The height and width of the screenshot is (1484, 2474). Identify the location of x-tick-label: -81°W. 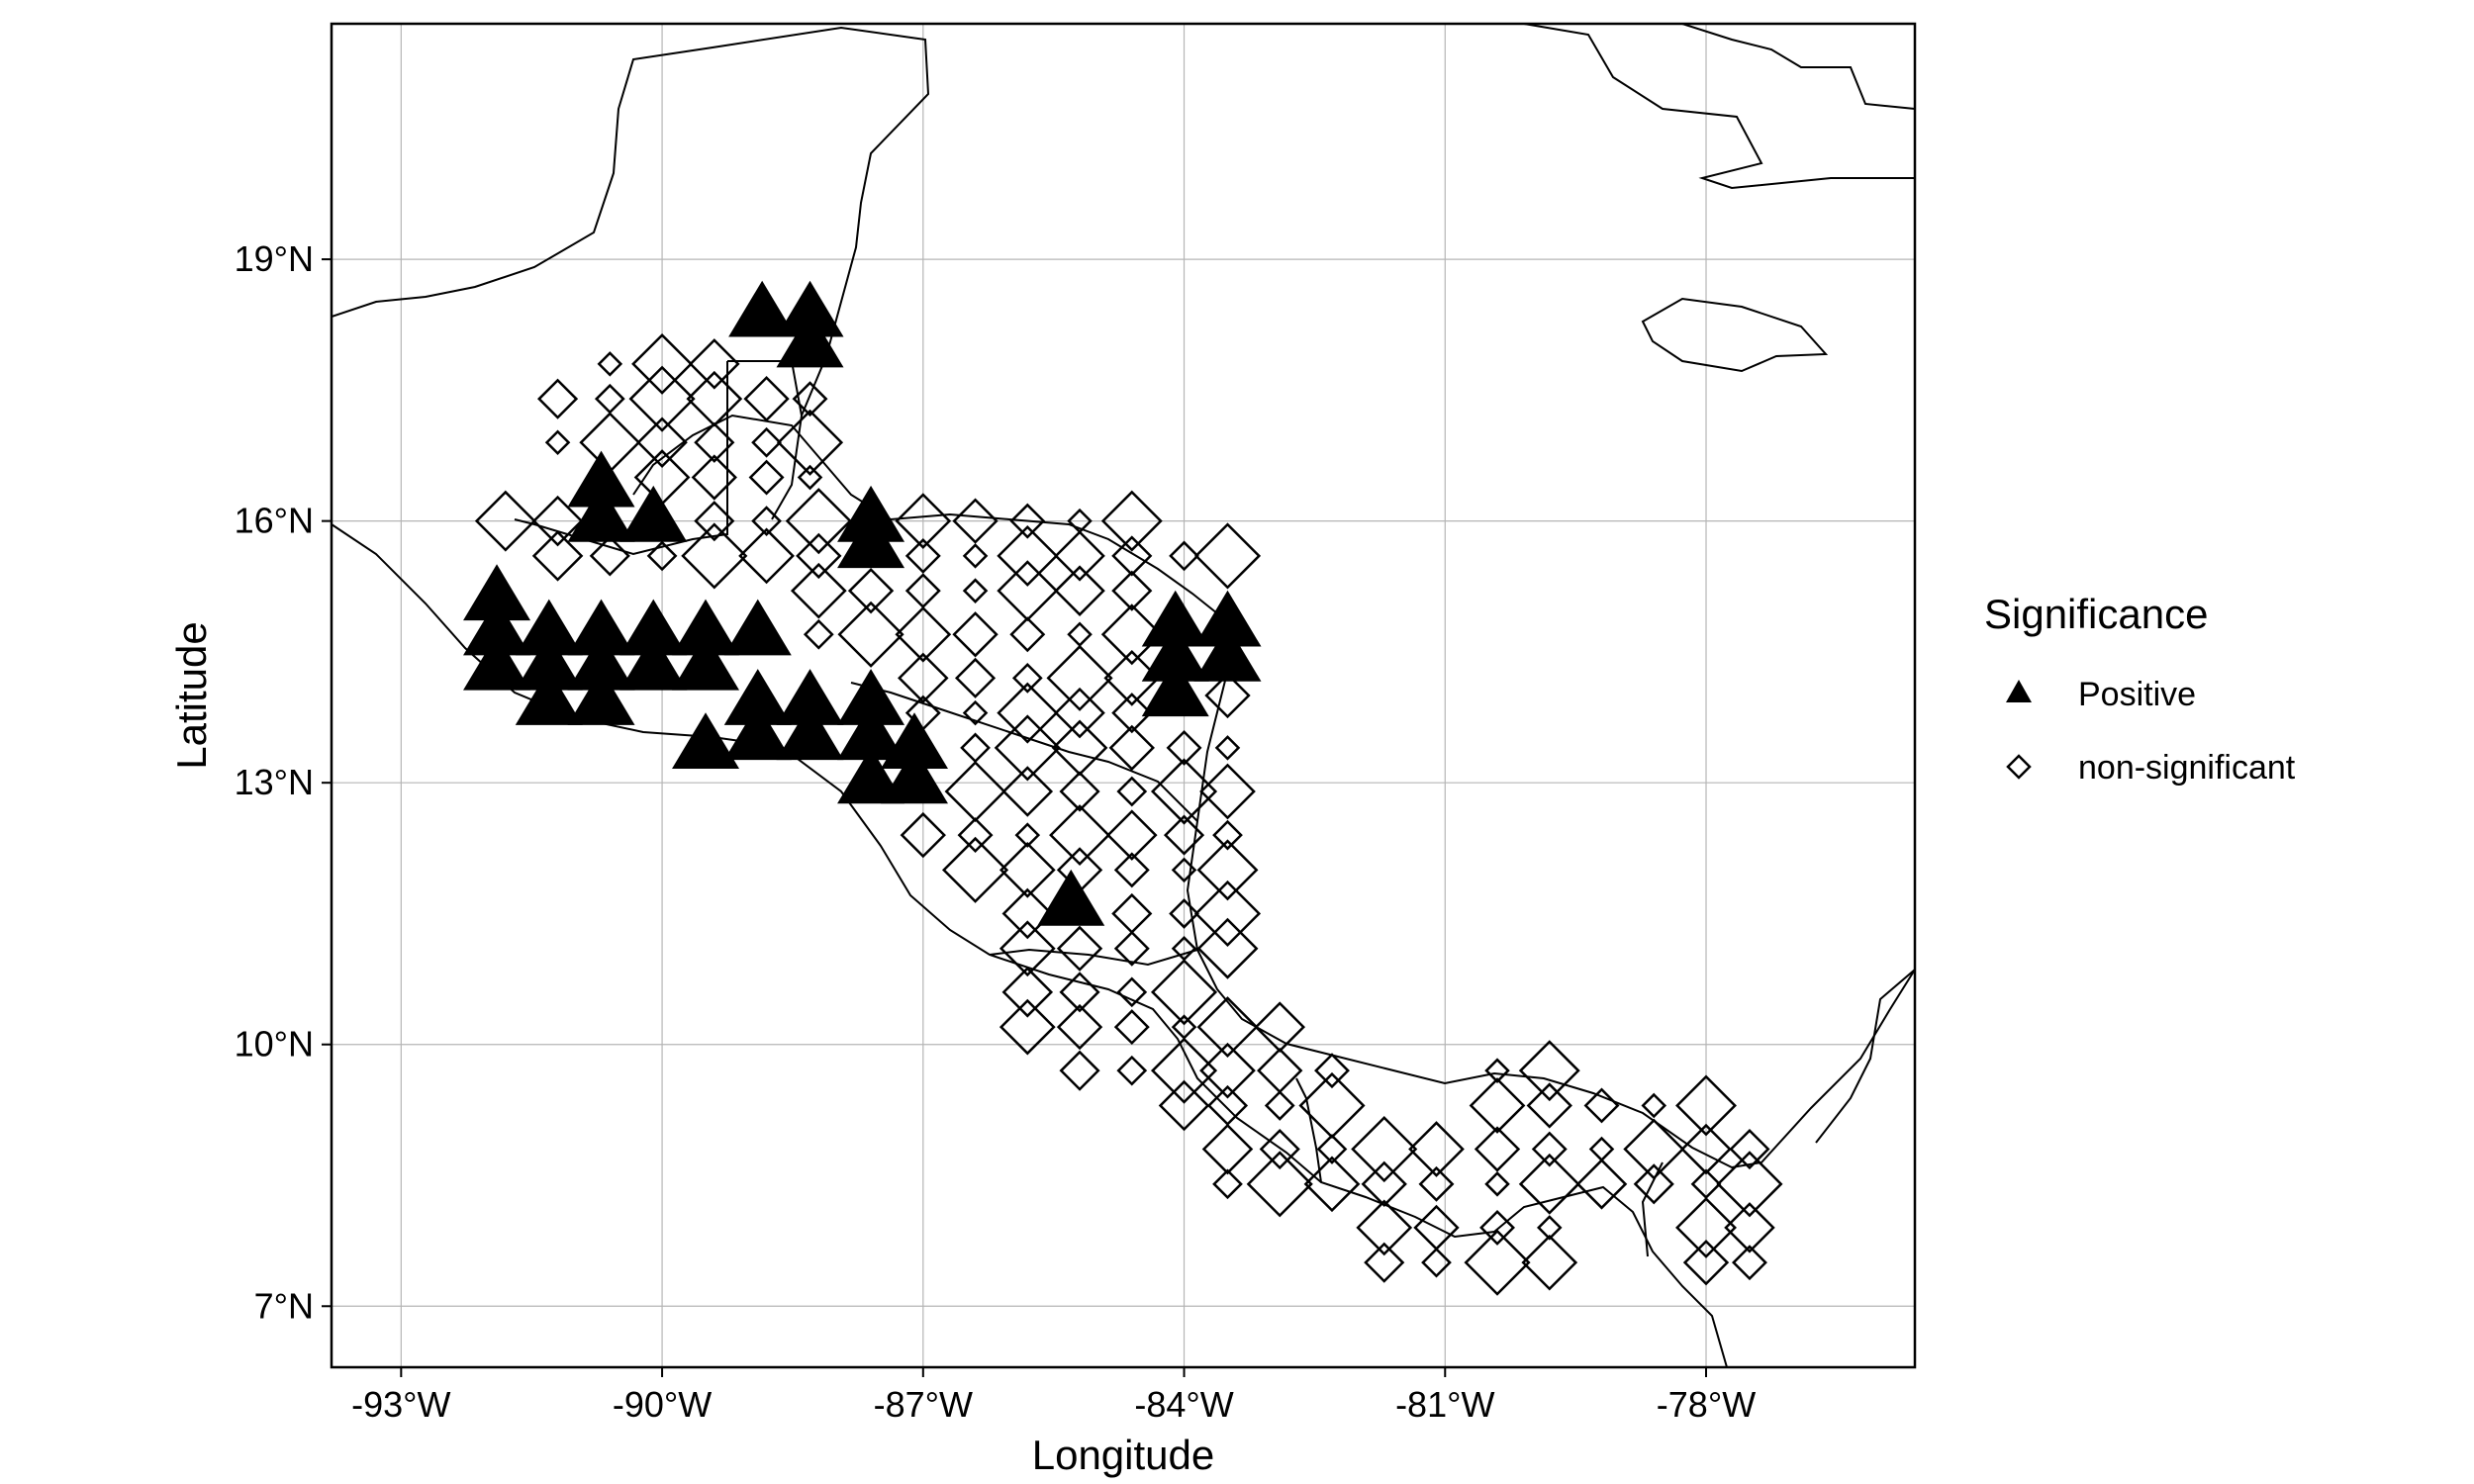
(1445, 1404).